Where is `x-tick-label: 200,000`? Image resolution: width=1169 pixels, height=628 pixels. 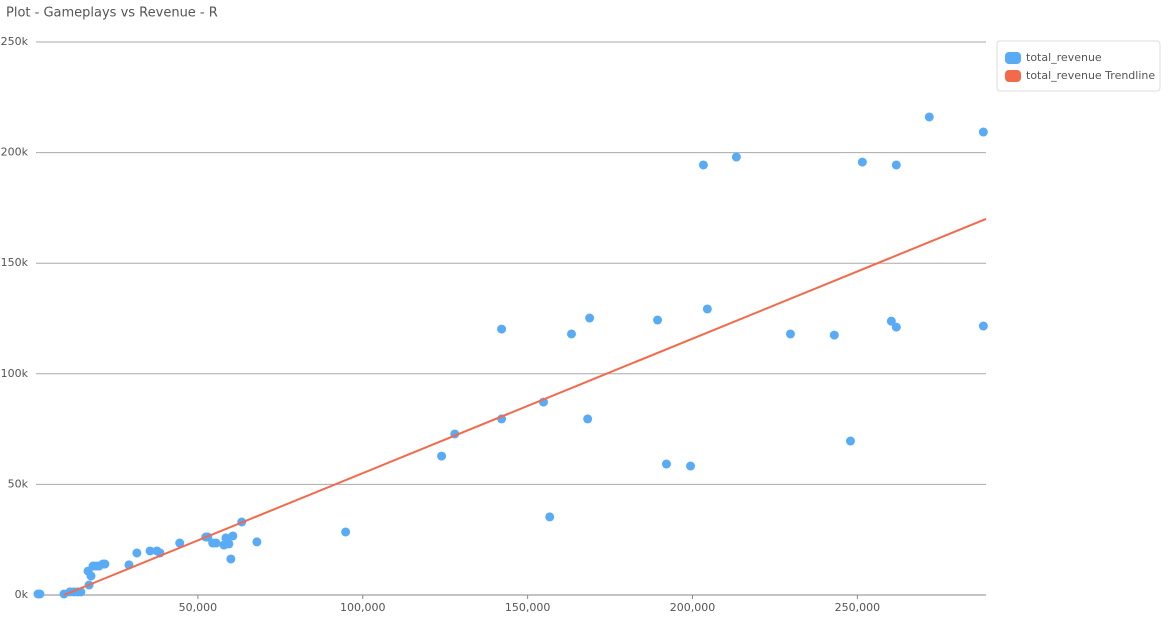
x-tick-label: 200,000 is located at coordinates (693, 607).